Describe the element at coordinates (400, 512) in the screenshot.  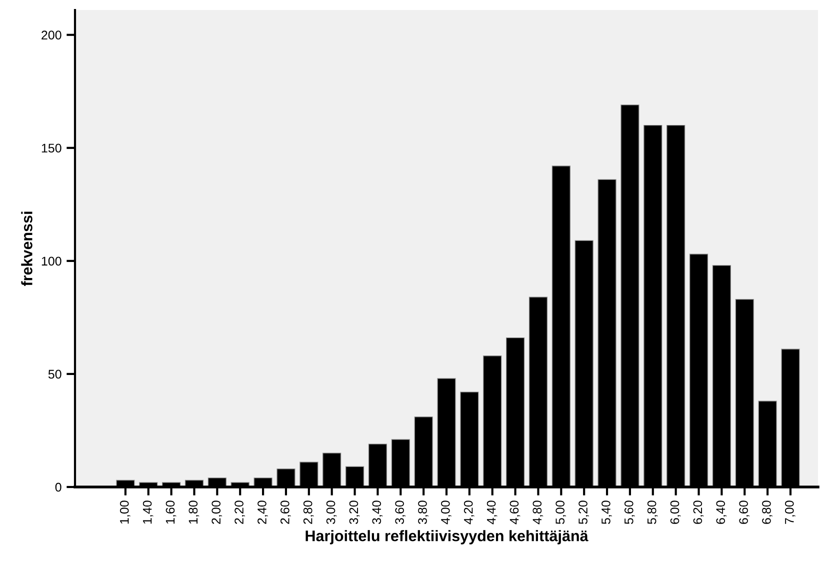
I see `x-tick-label: 3,60` at that location.